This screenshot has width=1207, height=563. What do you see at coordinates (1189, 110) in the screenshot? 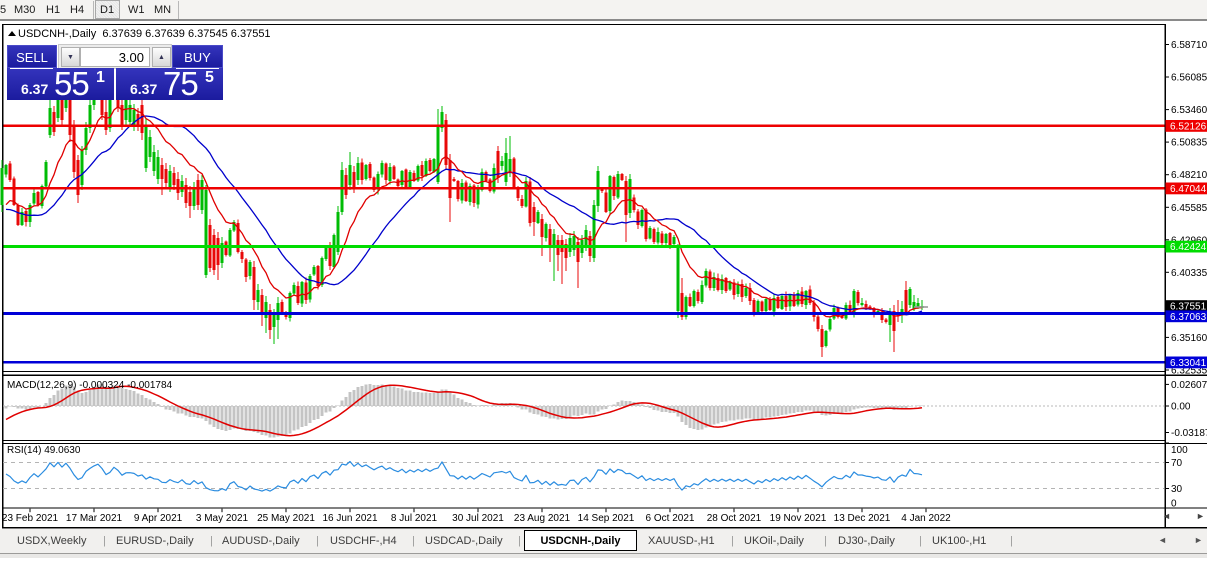
I see `svg-text: 6.53460` at bounding box center [1189, 110].